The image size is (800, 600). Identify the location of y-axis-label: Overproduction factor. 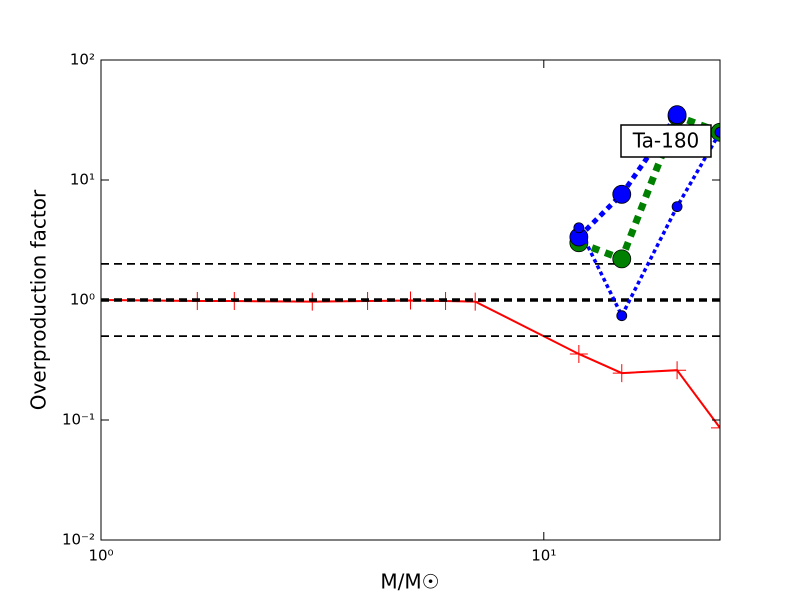
(39, 299).